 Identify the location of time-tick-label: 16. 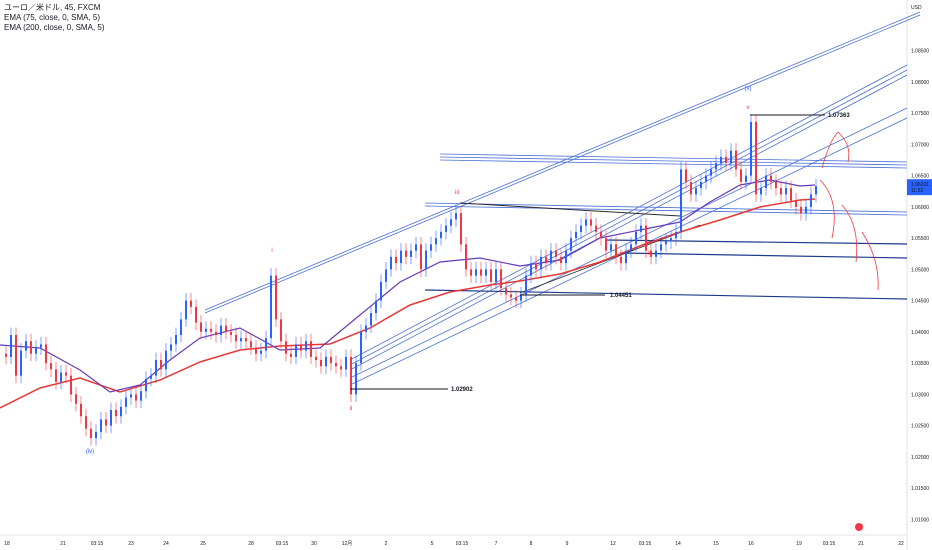
(751, 544).